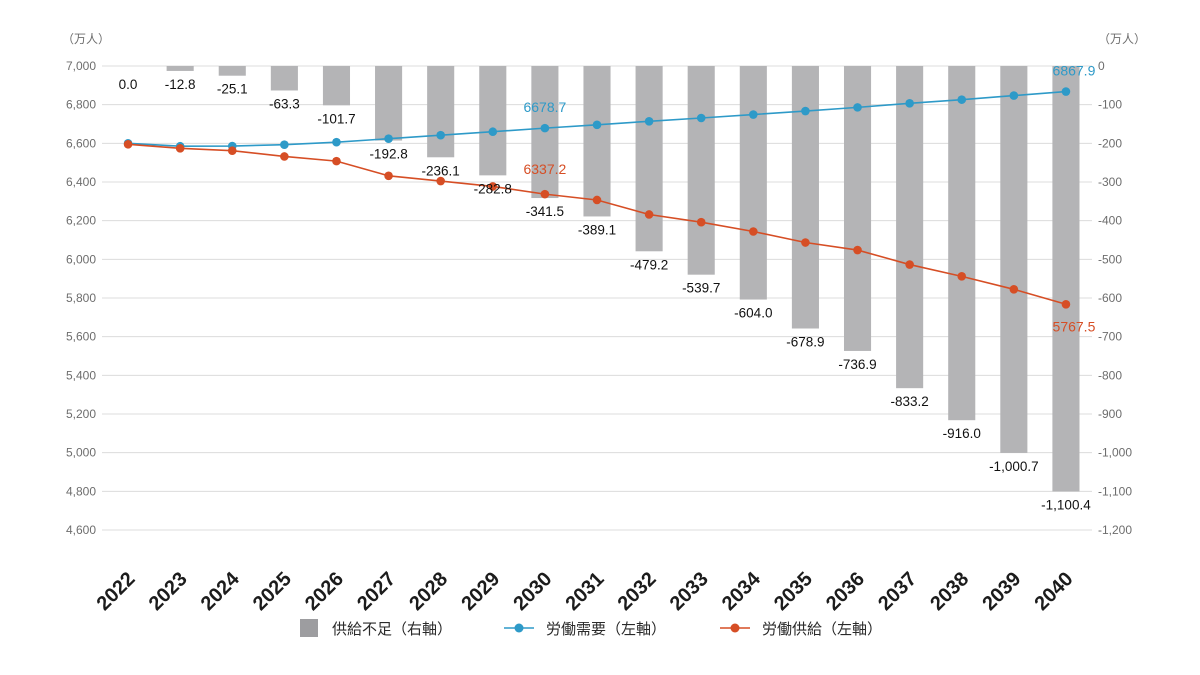  What do you see at coordinates (1115, 453) in the screenshot?
I see `right-axis-tick-label: -1,000` at bounding box center [1115, 453].